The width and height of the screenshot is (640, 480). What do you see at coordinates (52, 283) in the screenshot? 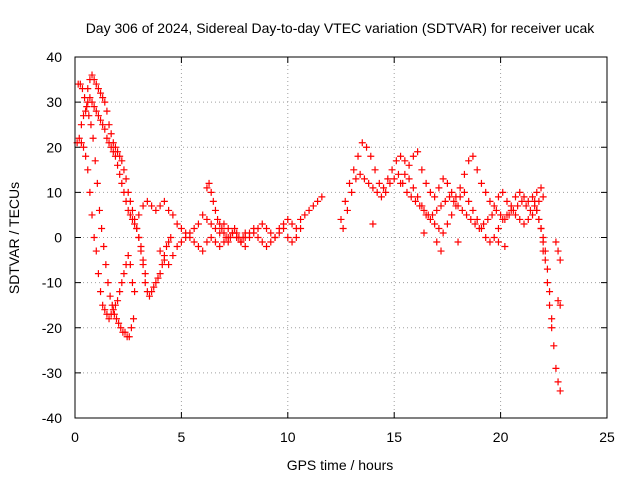
I see `y-tick-label: -10` at bounding box center [52, 283].